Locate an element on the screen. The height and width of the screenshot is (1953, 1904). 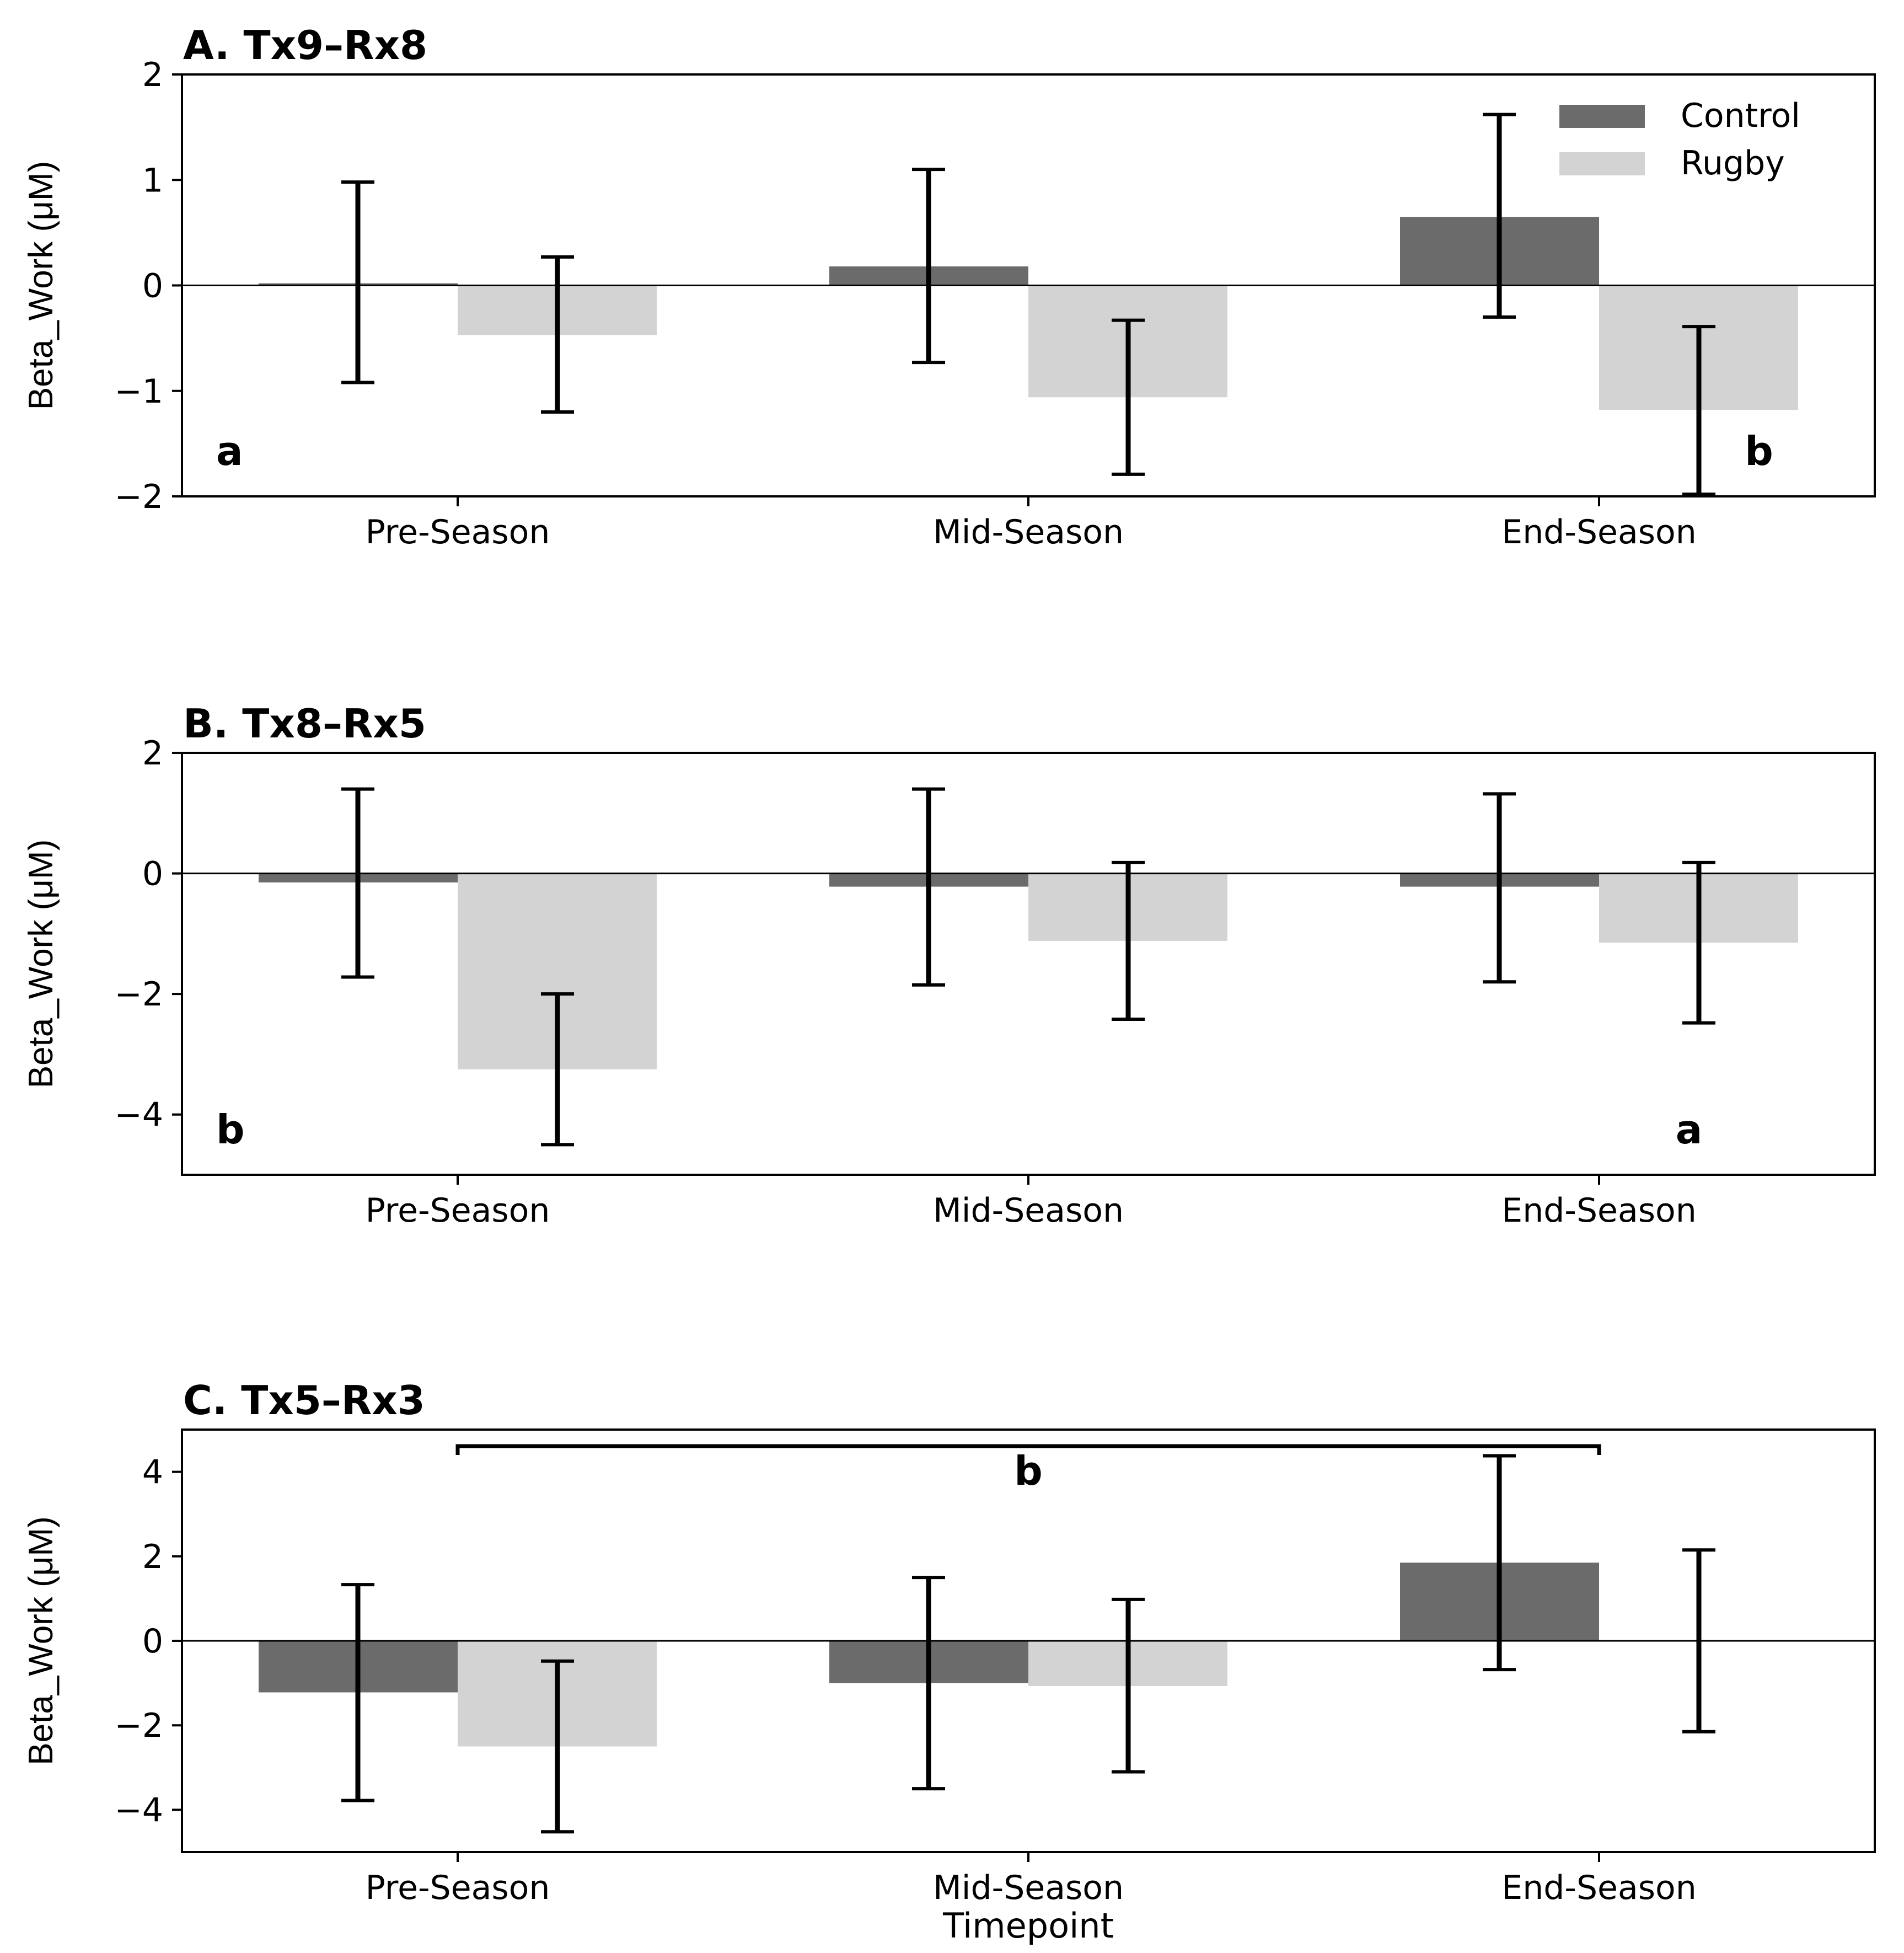
significance-bracket: b is located at coordinates (1028, 1469).